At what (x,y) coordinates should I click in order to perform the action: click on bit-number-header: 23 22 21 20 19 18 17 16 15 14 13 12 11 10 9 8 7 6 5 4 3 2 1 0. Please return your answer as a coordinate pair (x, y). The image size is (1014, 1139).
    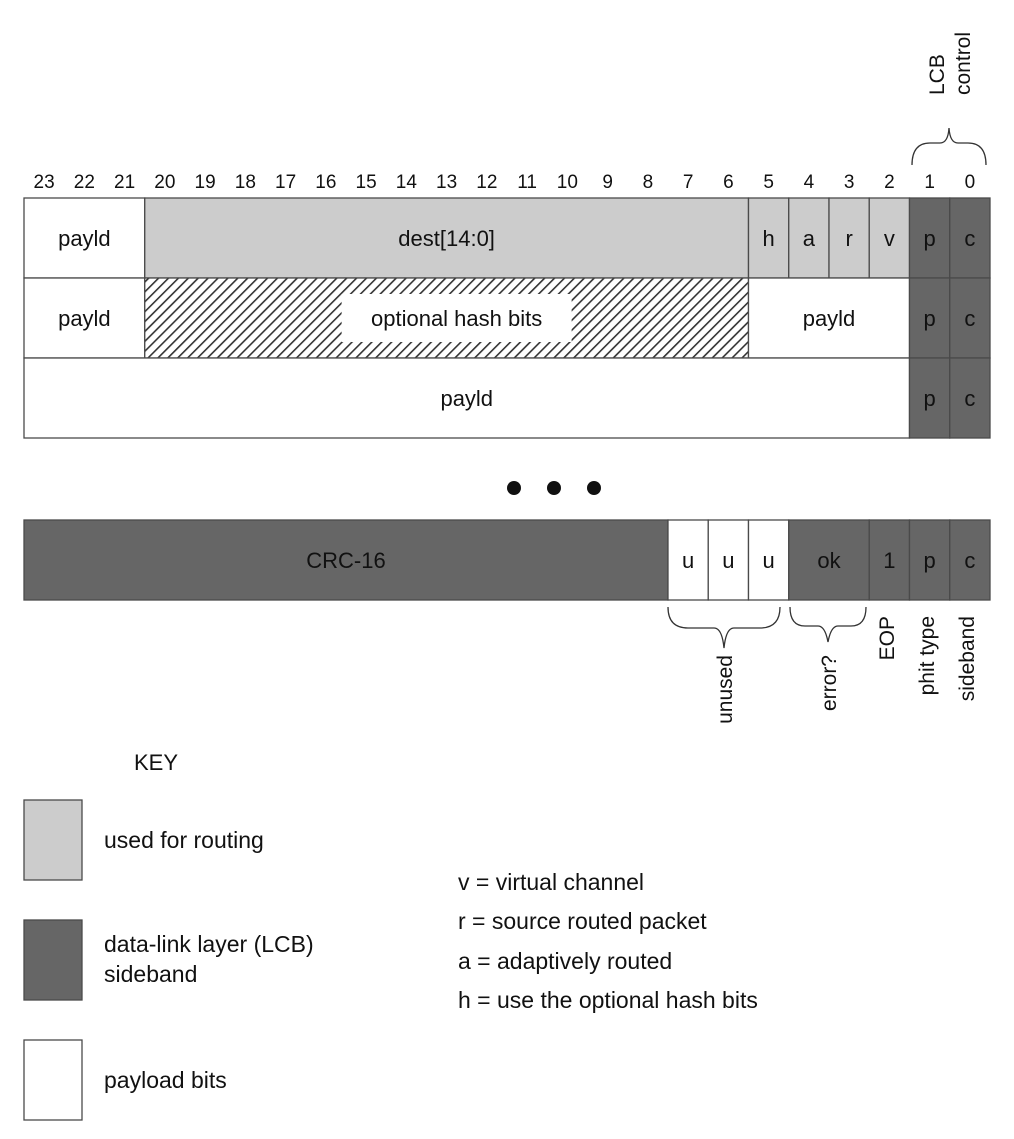
    Looking at the image, I should click on (505, 182).